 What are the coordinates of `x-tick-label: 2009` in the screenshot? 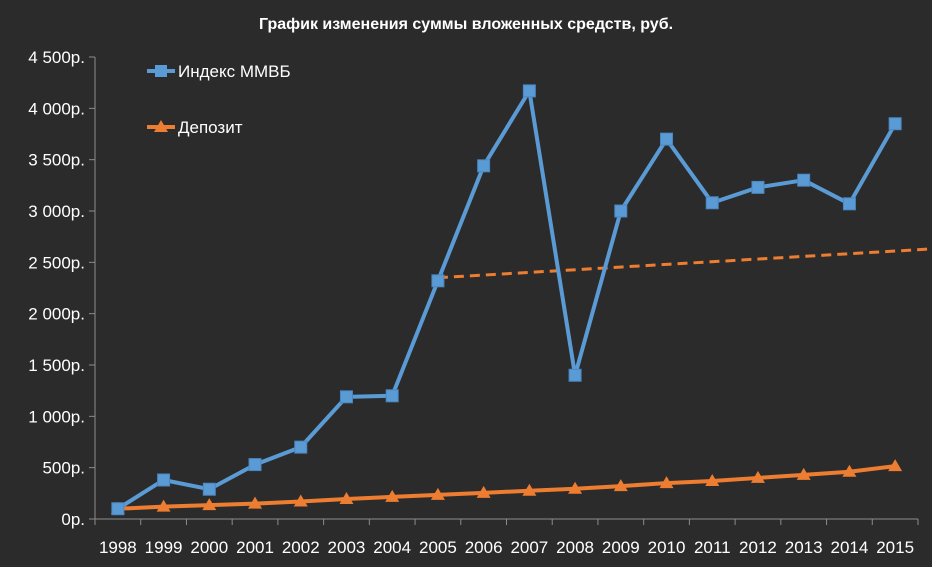 It's located at (621, 547).